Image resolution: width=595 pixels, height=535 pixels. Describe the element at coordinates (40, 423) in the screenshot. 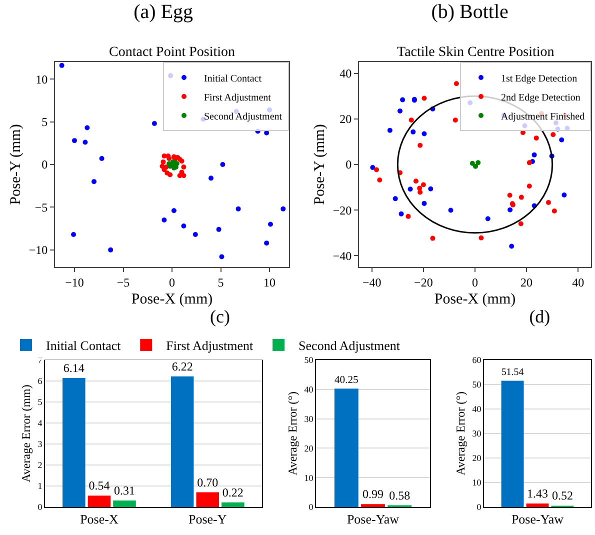

I see `y-tick-label: 4` at that location.